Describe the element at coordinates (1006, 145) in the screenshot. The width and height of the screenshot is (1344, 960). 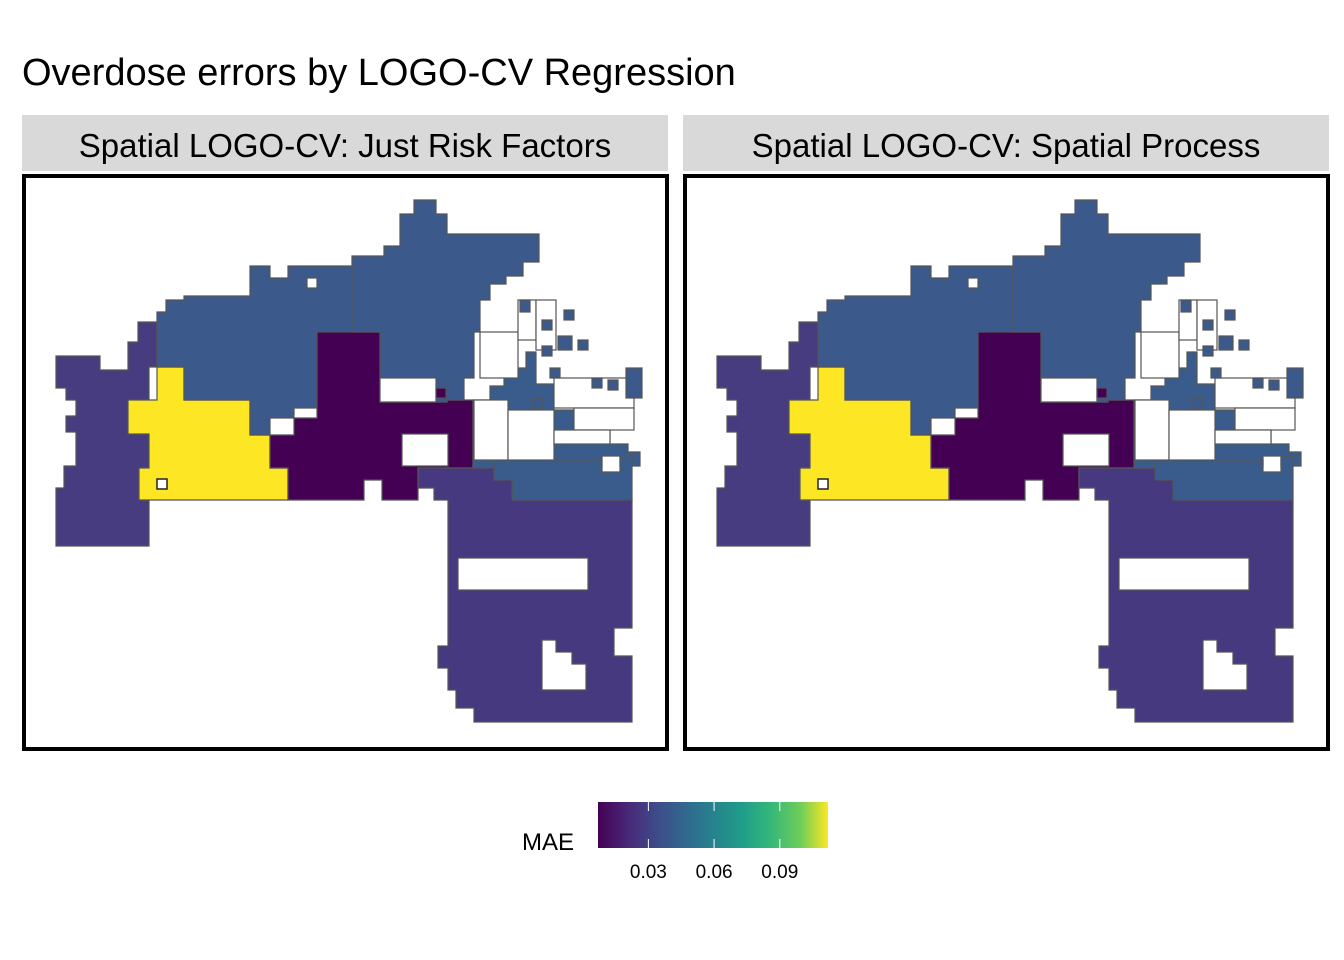
I see `facet-label-spatial-process: Spatial LOGO-CV: Spatial Process` at that location.